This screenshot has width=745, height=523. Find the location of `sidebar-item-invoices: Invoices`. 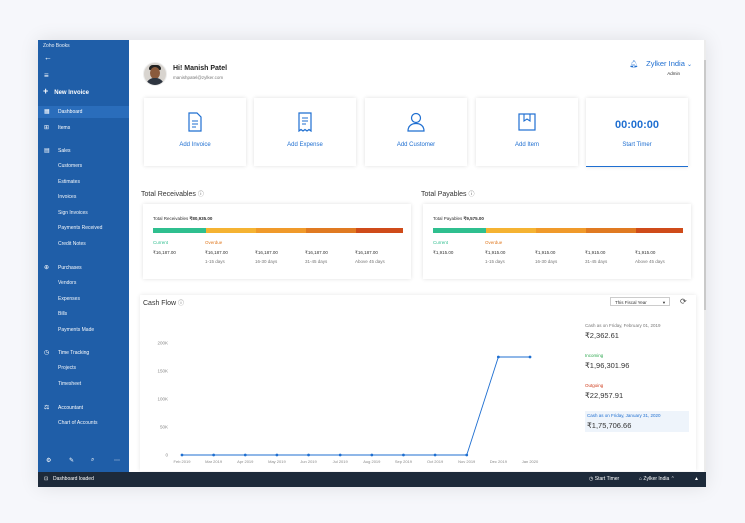

sidebar-item-invoices: Invoices is located at coordinates (67, 197).